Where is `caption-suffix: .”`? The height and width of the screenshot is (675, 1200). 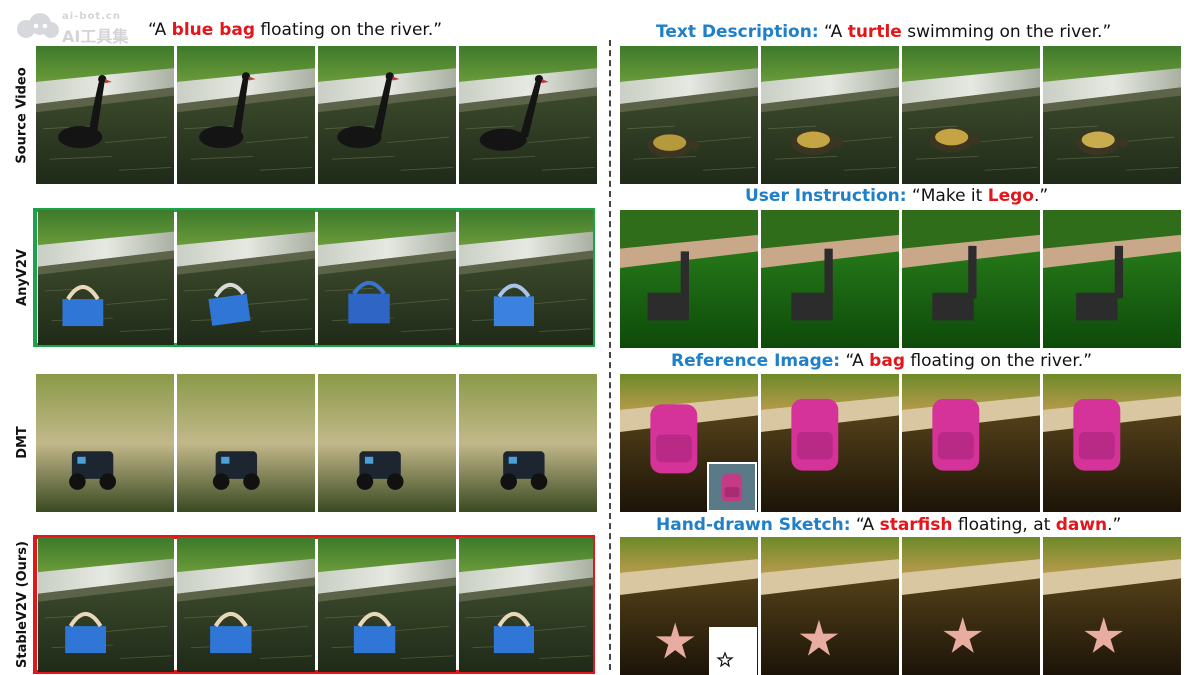 caption-suffix: .” is located at coordinates (1041, 196).